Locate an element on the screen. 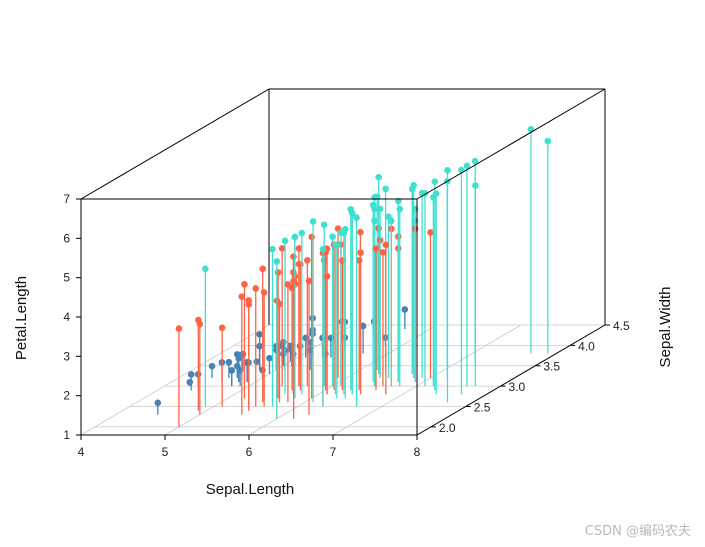 The image size is (705, 547). z-tick-label: 1 is located at coordinates (66, 435).